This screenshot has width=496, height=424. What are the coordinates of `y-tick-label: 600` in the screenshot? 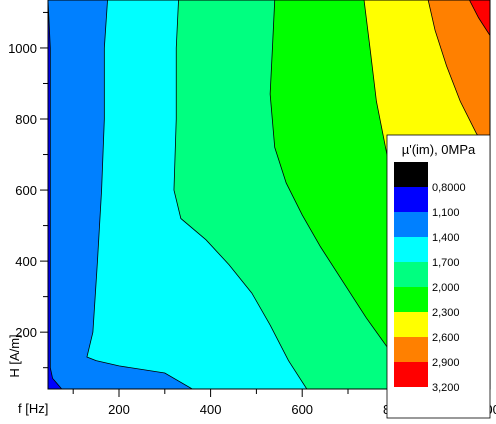 It's located at (26, 190).